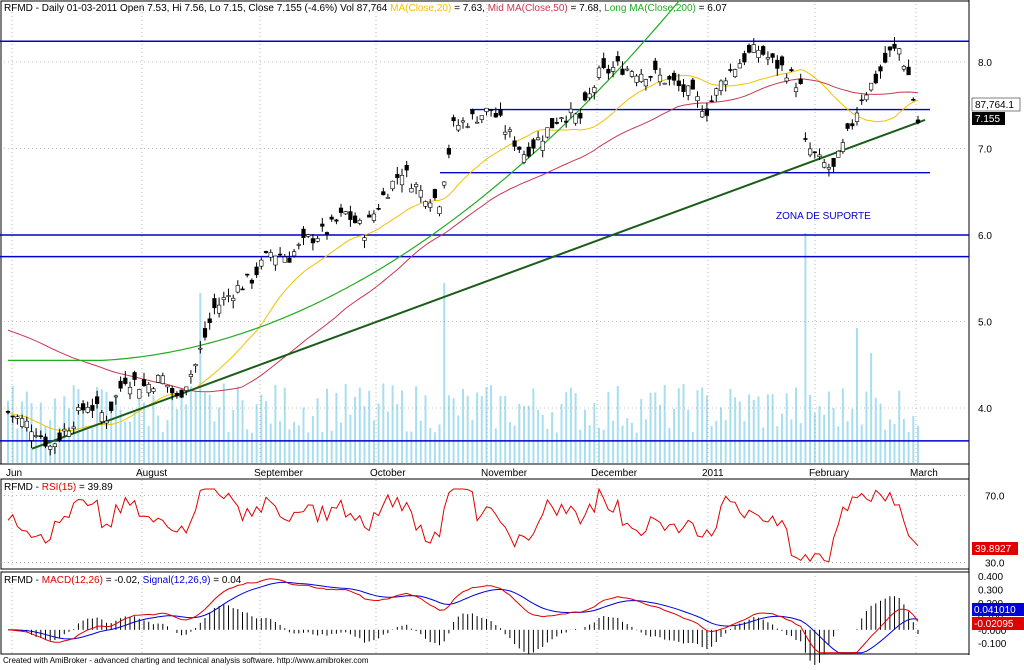  Describe the element at coordinates (59, 487) in the screenshot. I see `rsi-label: RSI(15)` at that location.